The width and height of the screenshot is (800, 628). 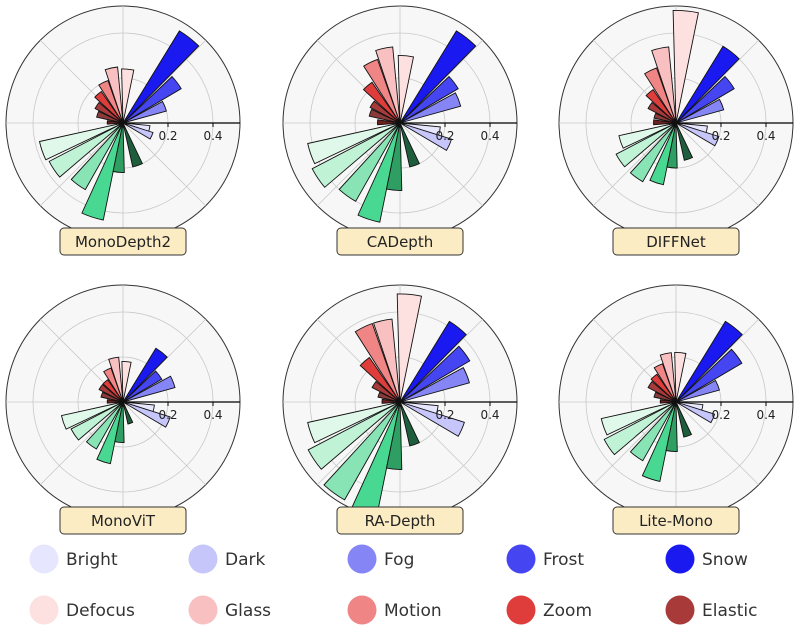 What do you see at coordinates (82, 610) in the screenshot?
I see `legend-item-defocus: Defocus` at bounding box center [82, 610].